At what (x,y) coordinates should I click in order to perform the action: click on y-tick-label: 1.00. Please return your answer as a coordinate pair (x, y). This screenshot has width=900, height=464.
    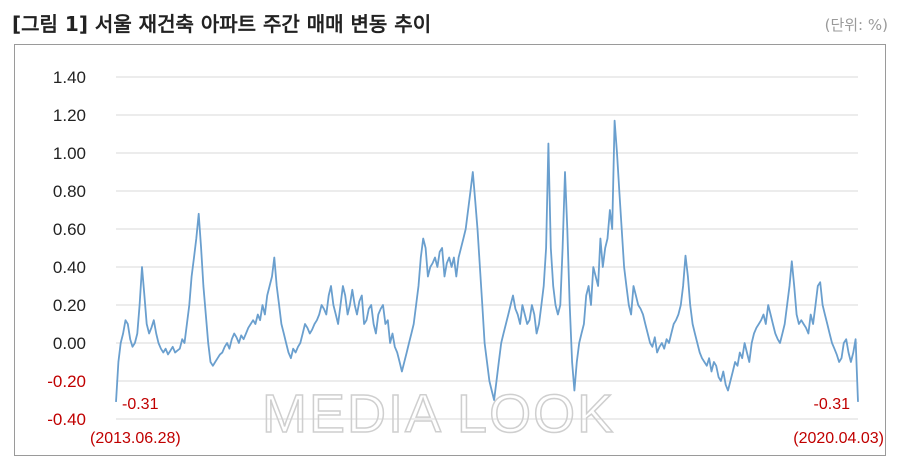
    Looking at the image, I should click on (69, 153).